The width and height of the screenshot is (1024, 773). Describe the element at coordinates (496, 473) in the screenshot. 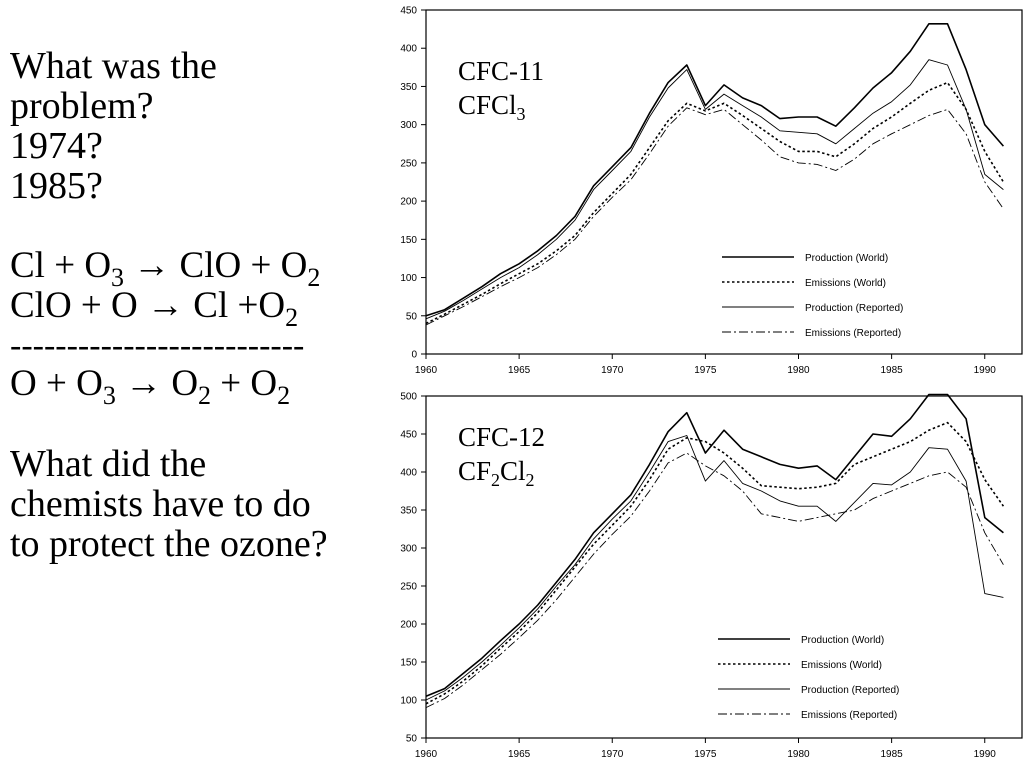

I see `chart-formula: CF2Cl2` at that location.